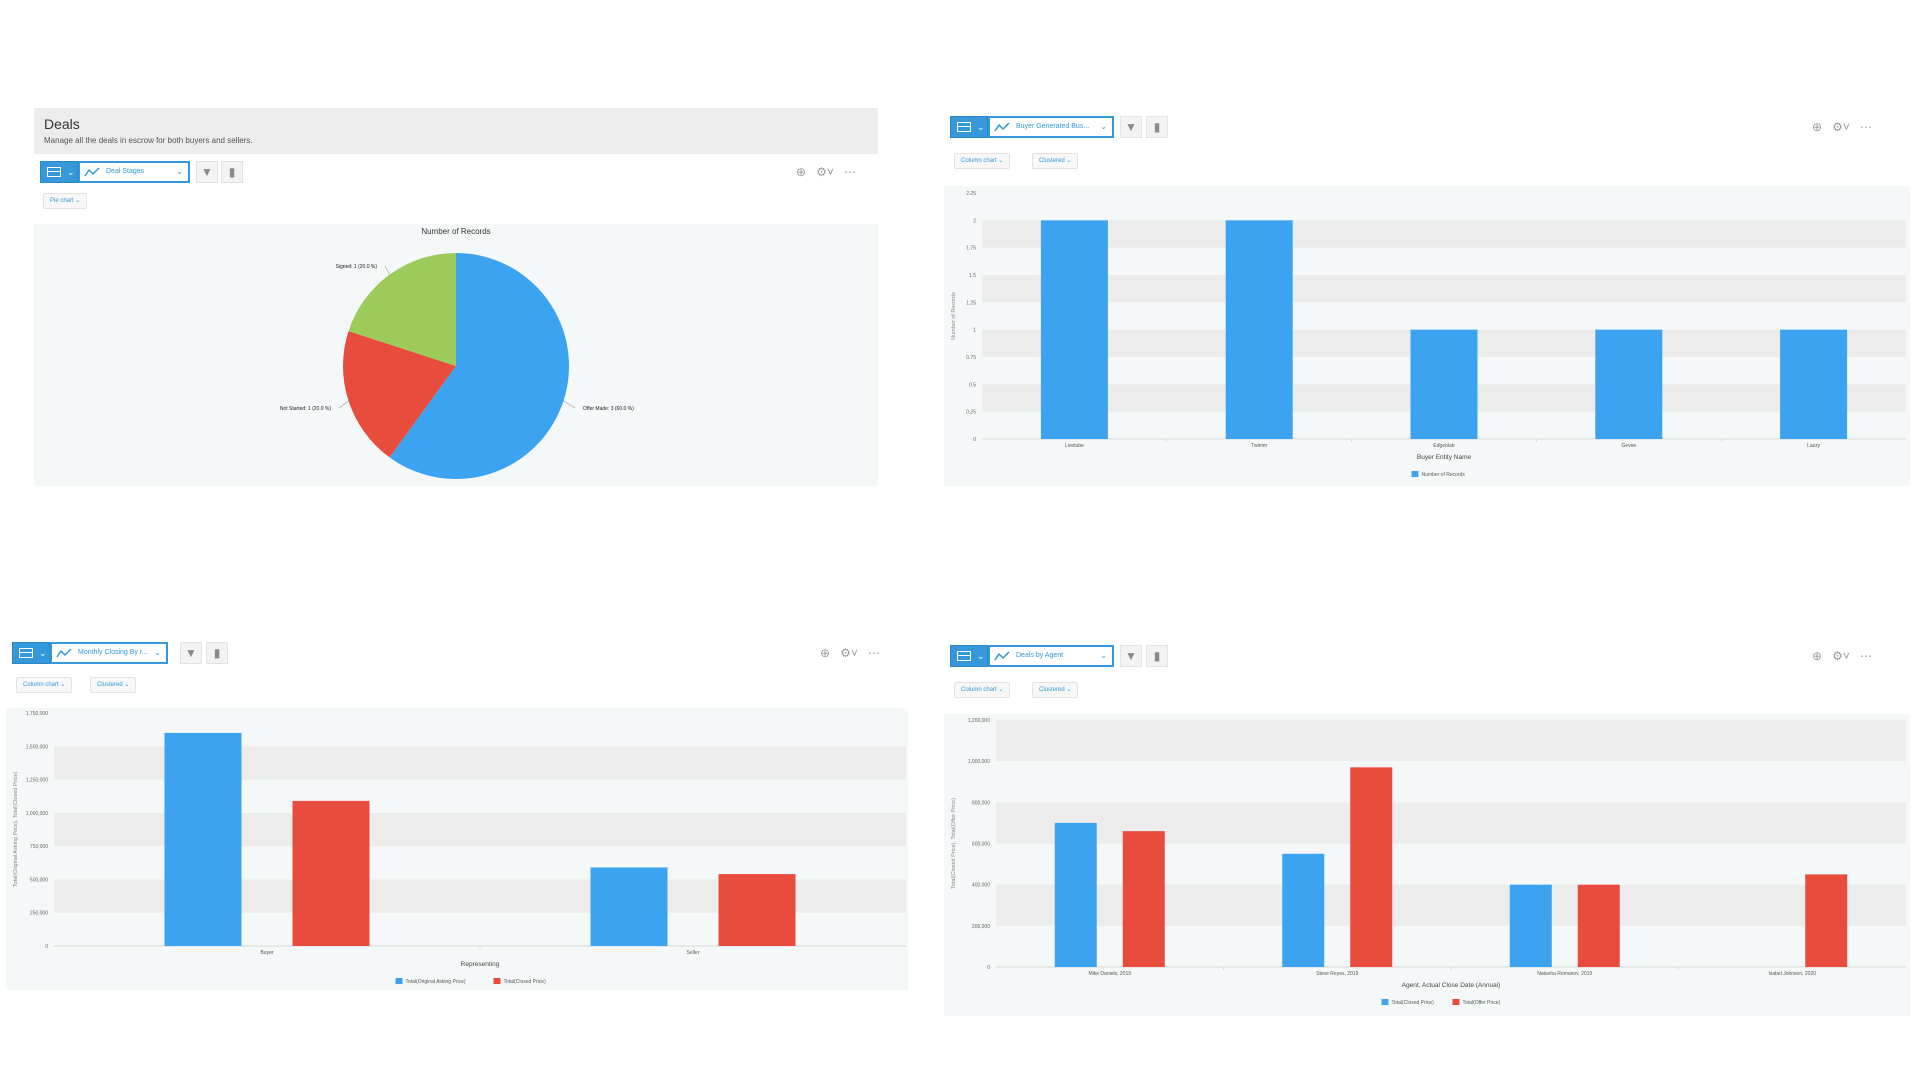  I want to click on chart-selector: Buyer Generated Bus... ⌄, so click(1051, 127).